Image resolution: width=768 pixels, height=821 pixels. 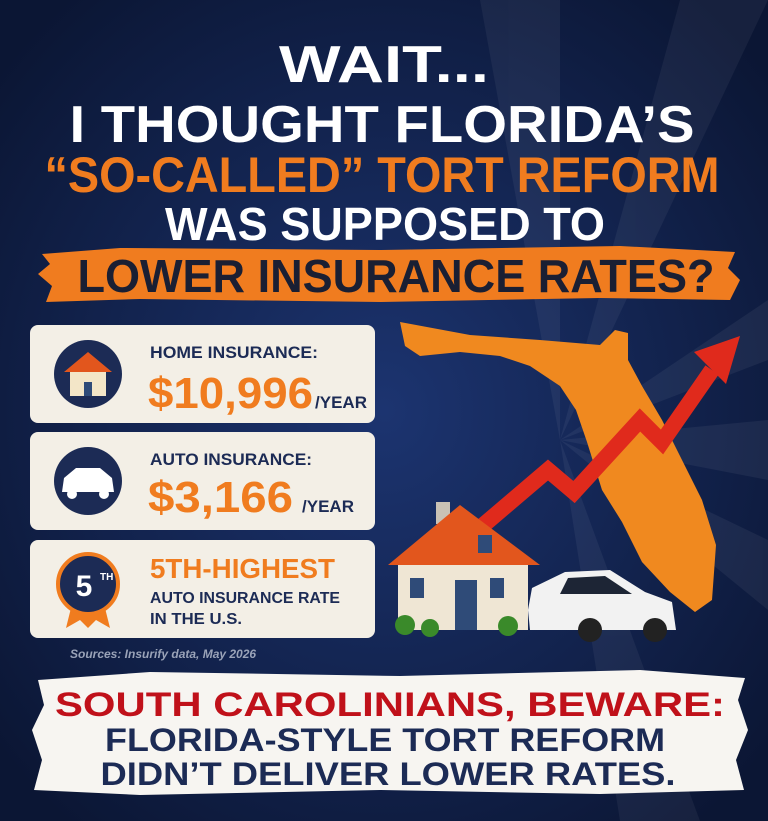 I want to click on house-illustration, so click(x=464, y=569).